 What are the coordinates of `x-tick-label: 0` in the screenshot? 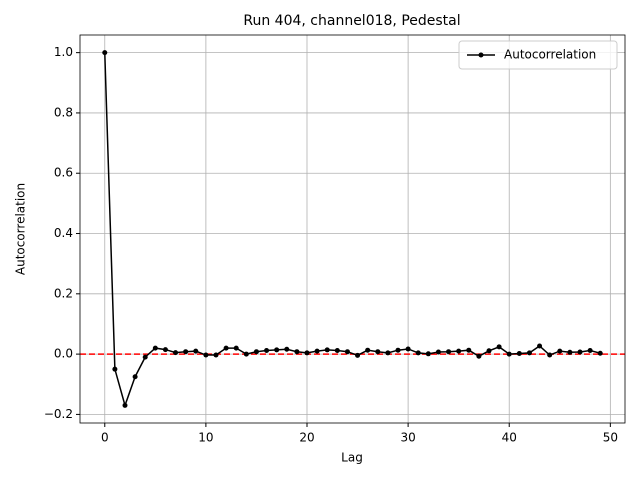 It's located at (105, 438).